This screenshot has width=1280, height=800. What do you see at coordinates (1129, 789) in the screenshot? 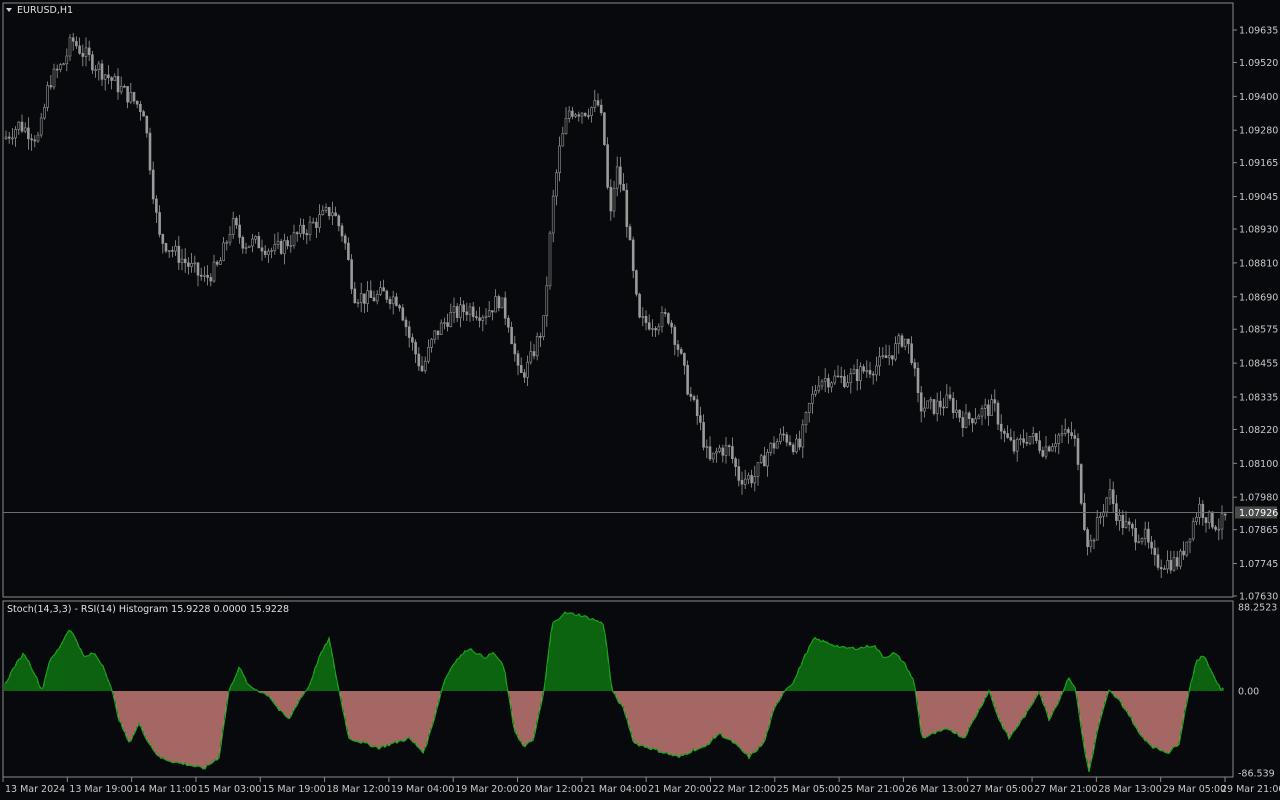
I see `time-axis-label: 28 Mar 13:00` at bounding box center [1129, 789].